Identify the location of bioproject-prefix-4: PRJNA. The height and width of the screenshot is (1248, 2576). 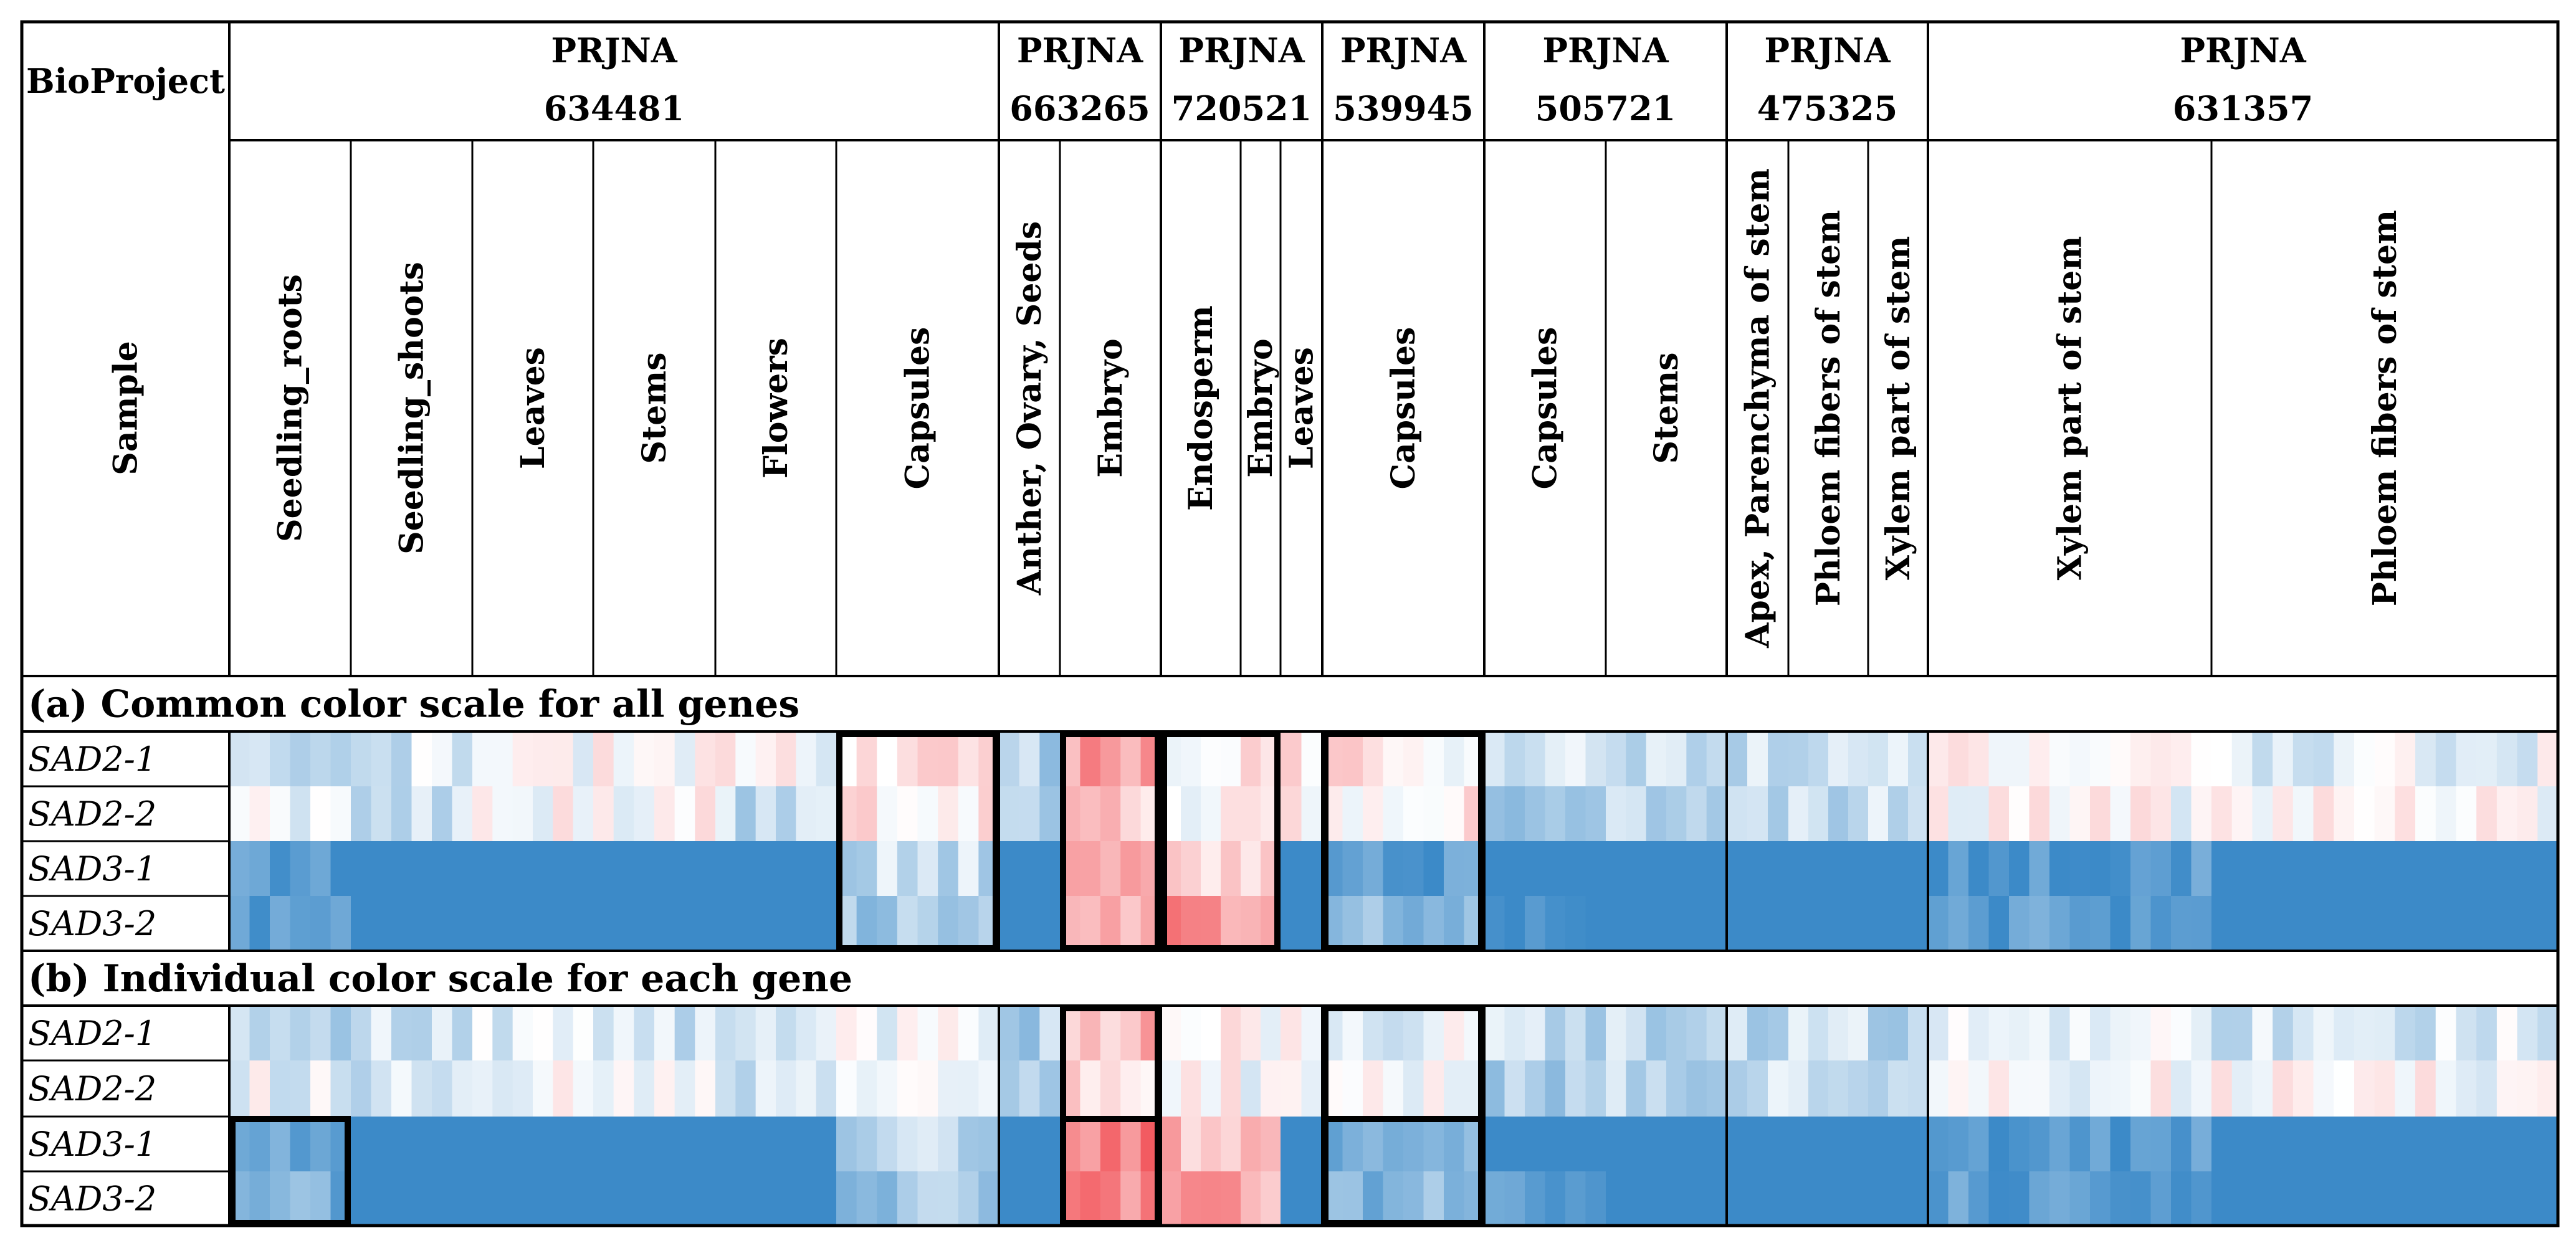
(1606, 50).